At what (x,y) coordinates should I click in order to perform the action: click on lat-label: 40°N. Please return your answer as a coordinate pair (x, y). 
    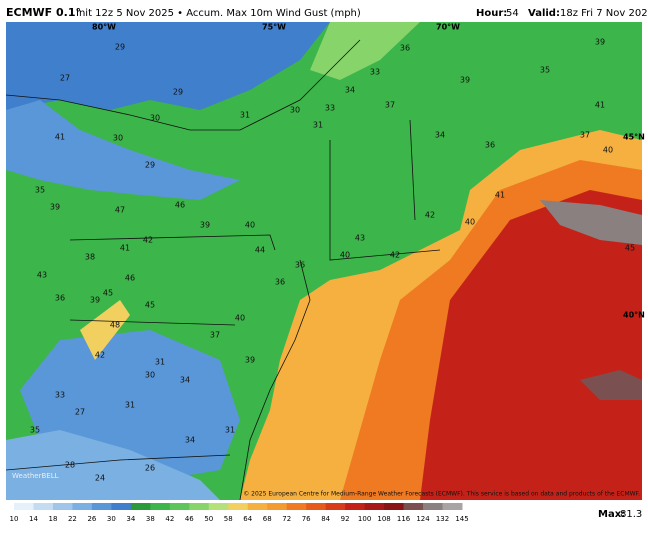
    Looking at the image, I should click on (634, 315).